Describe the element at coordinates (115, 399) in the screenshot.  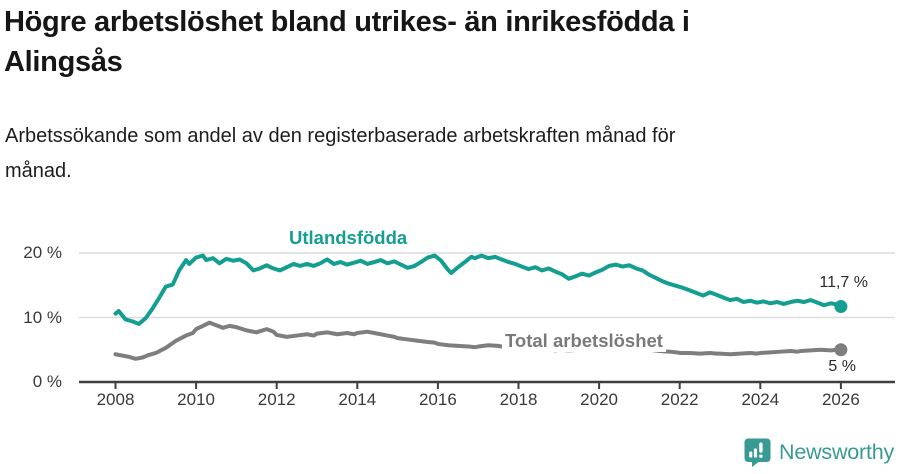
I see `x-axis-label-2008: 2008` at that location.